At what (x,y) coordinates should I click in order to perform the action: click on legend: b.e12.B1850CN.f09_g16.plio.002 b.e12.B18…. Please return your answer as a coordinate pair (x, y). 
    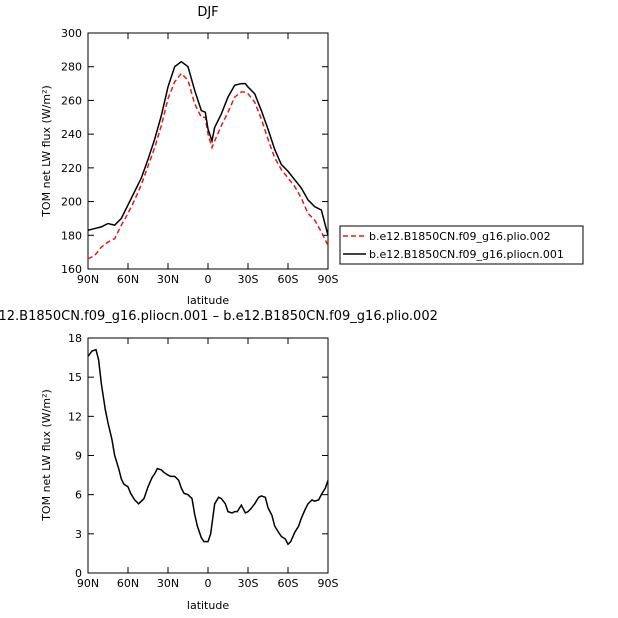
    Looking at the image, I should click on (461, 245).